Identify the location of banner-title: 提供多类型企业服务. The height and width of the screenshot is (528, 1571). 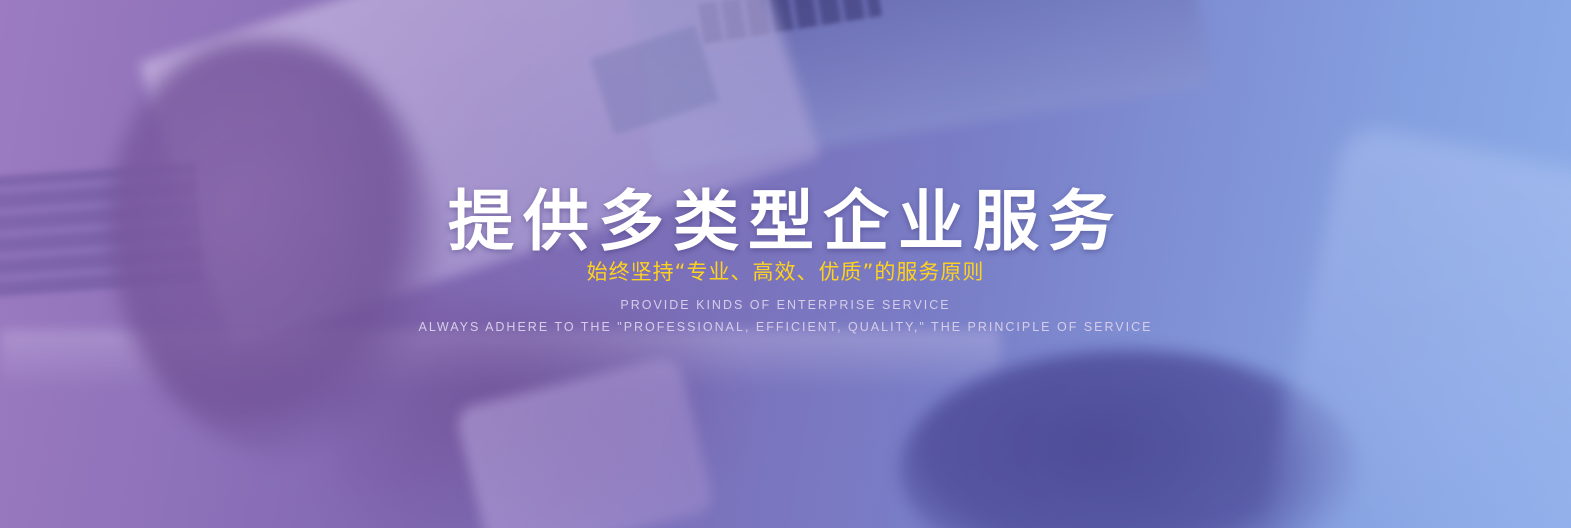
(785, 221).